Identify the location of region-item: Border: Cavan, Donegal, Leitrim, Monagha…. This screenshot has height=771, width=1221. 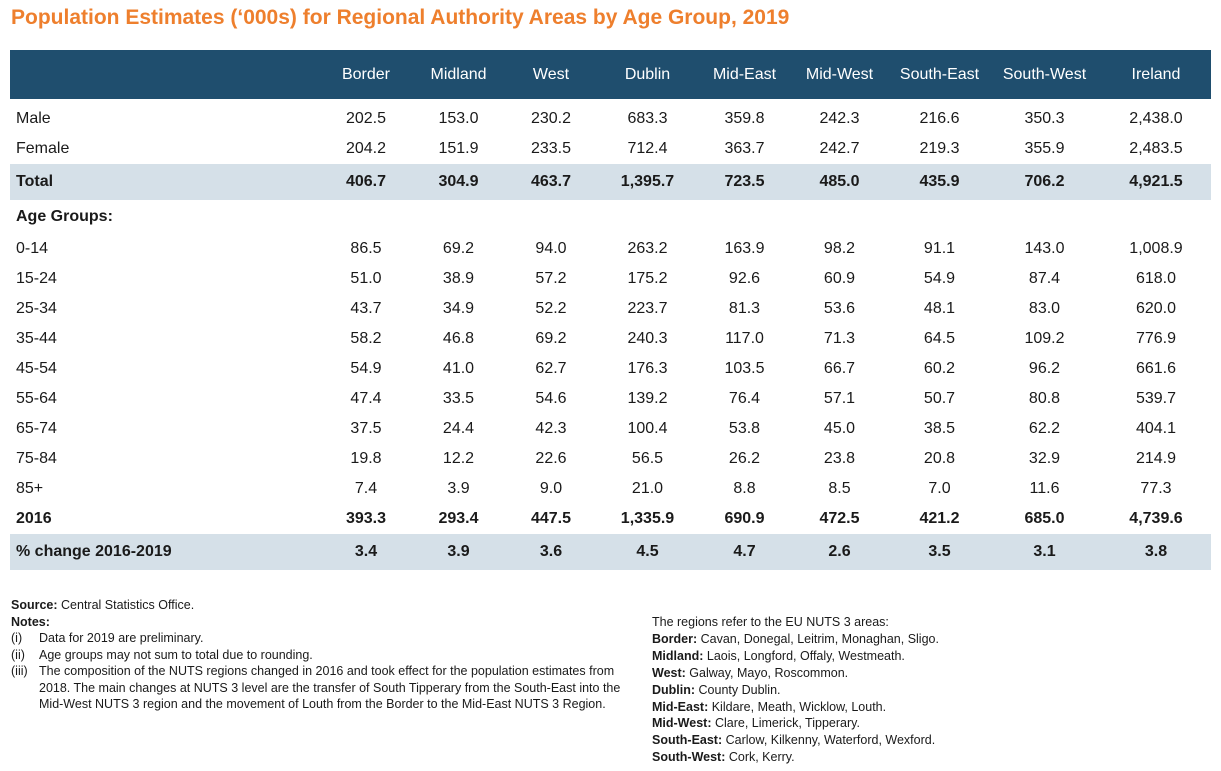
(932, 639).